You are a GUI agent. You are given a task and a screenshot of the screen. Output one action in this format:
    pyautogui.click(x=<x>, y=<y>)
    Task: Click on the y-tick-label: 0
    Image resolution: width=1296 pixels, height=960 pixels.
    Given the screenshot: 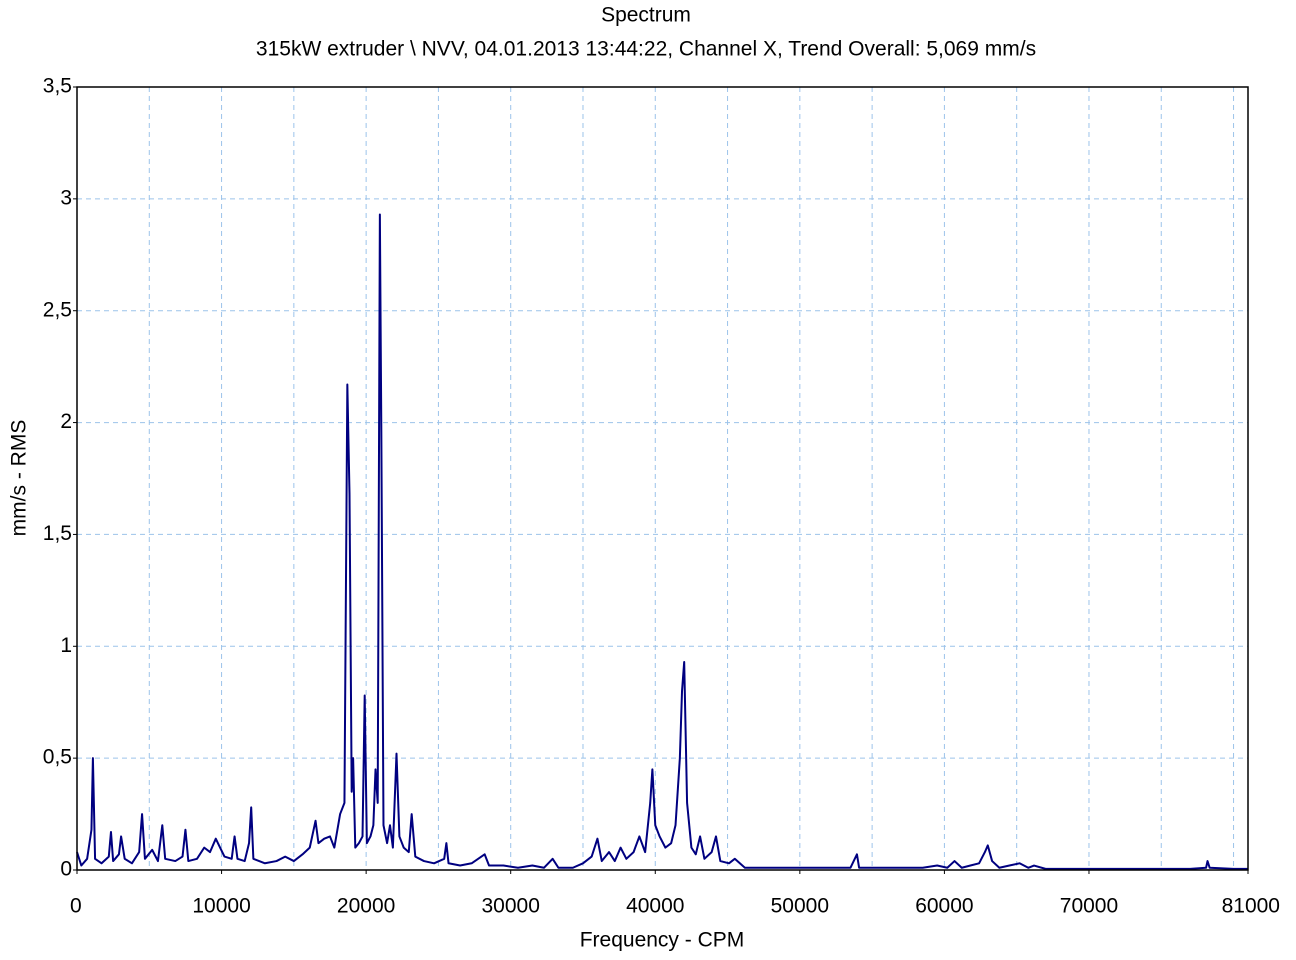 What is the action you would take?
    pyautogui.click(x=66, y=869)
    